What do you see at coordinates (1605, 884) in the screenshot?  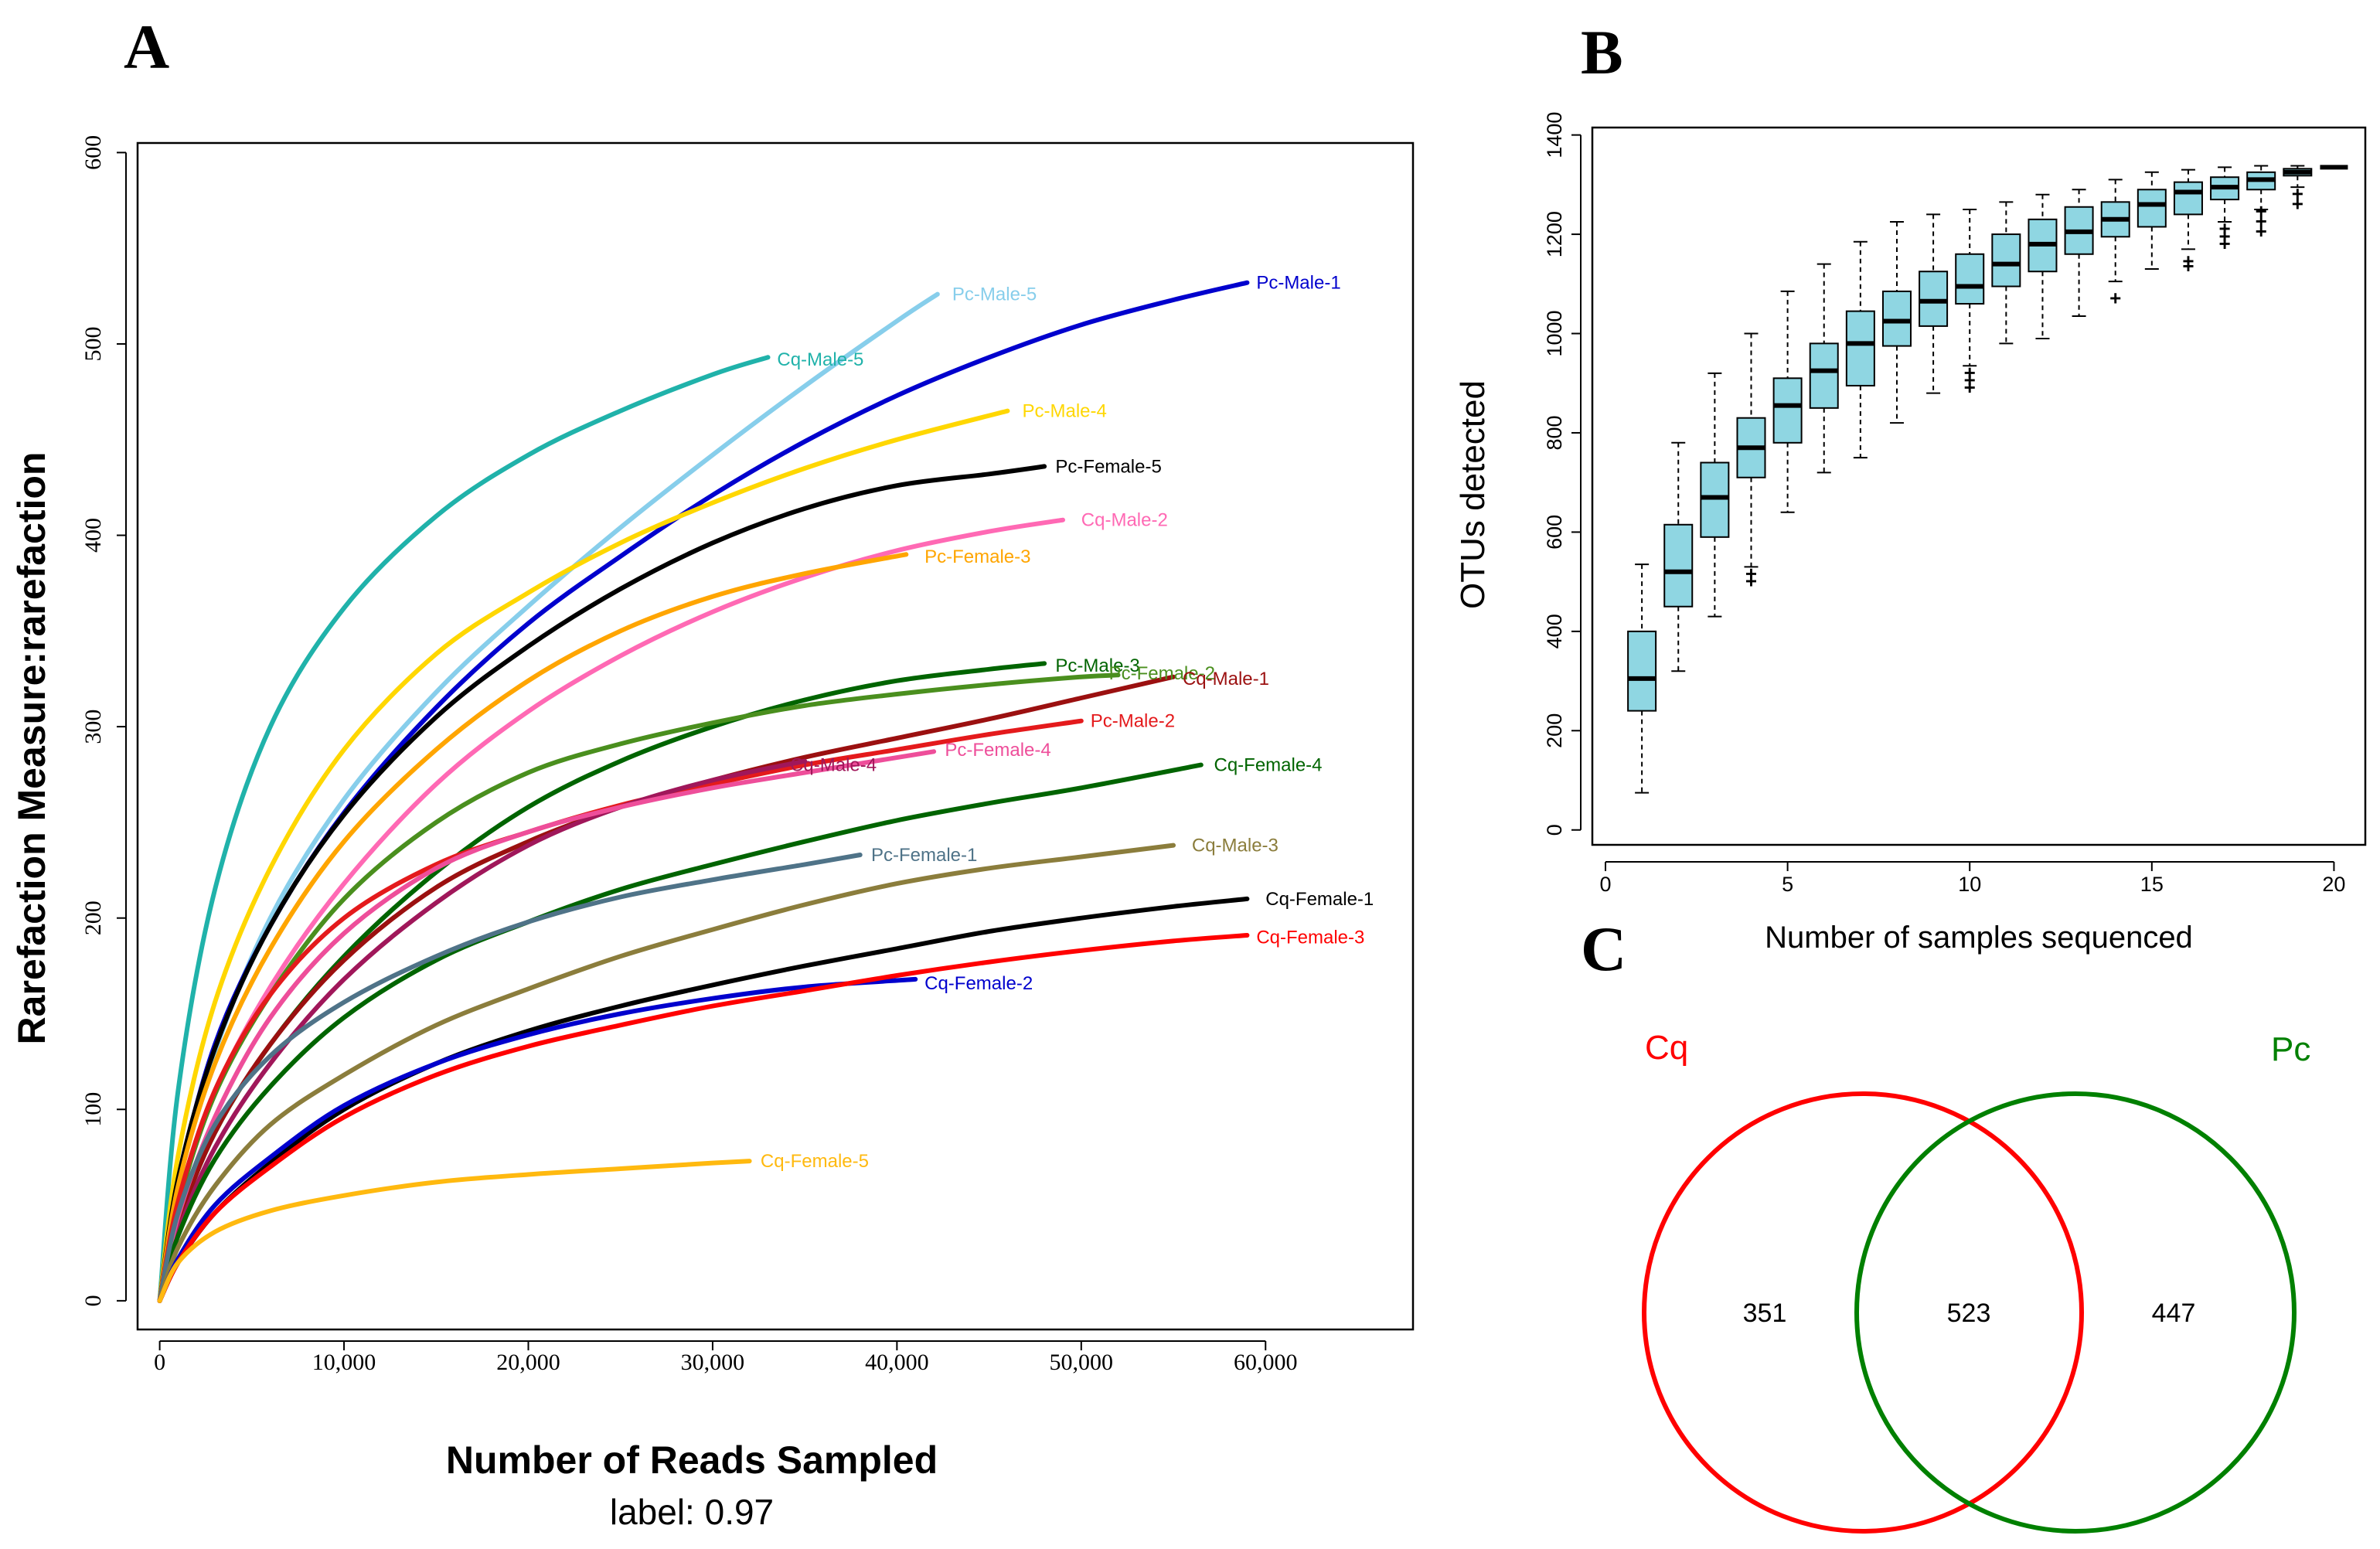 I see `x-tick-label-b: 0` at bounding box center [1605, 884].